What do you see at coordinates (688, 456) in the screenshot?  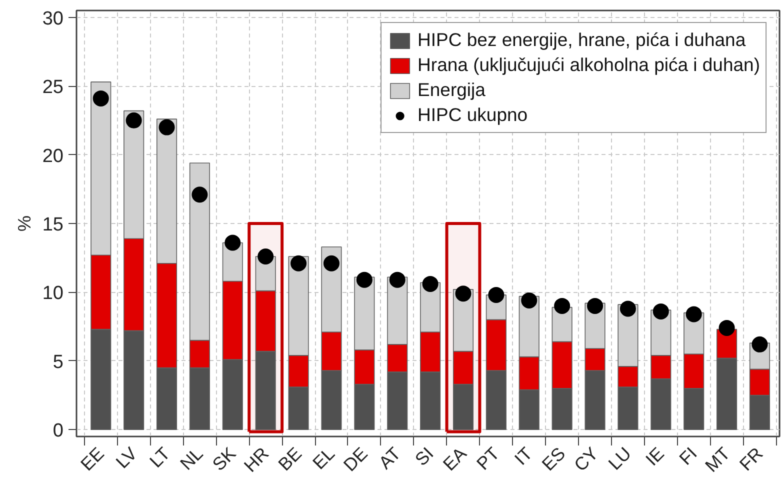 I see `x-tick-label: FI` at bounding box center [688, 456].